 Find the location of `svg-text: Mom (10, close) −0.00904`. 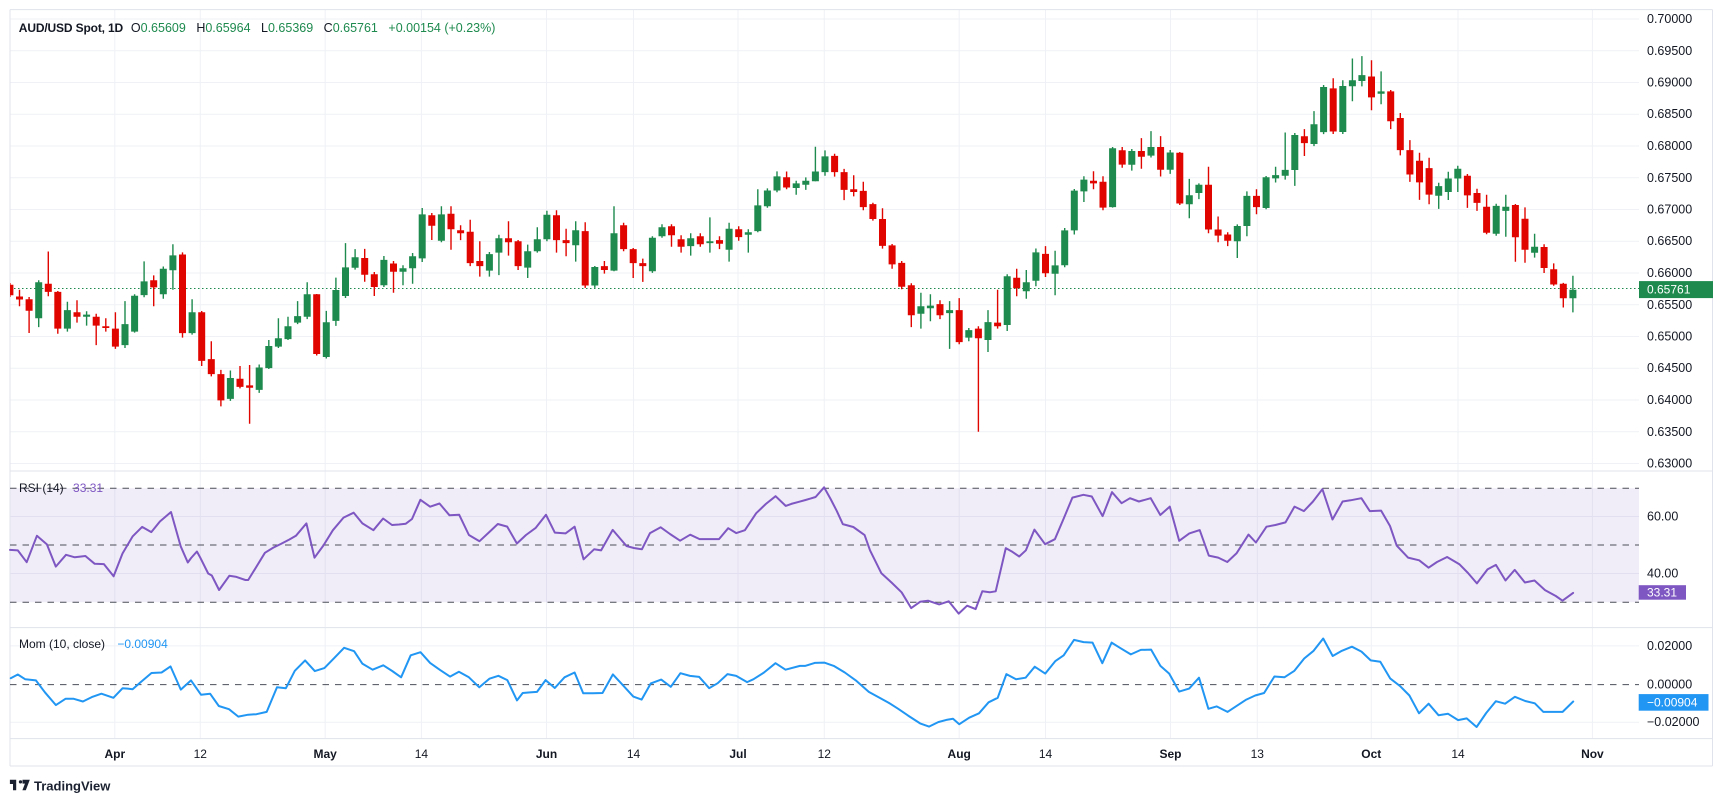

svg-text: Mom (10, close) −0.00904 is located at coordinates (93, 644).